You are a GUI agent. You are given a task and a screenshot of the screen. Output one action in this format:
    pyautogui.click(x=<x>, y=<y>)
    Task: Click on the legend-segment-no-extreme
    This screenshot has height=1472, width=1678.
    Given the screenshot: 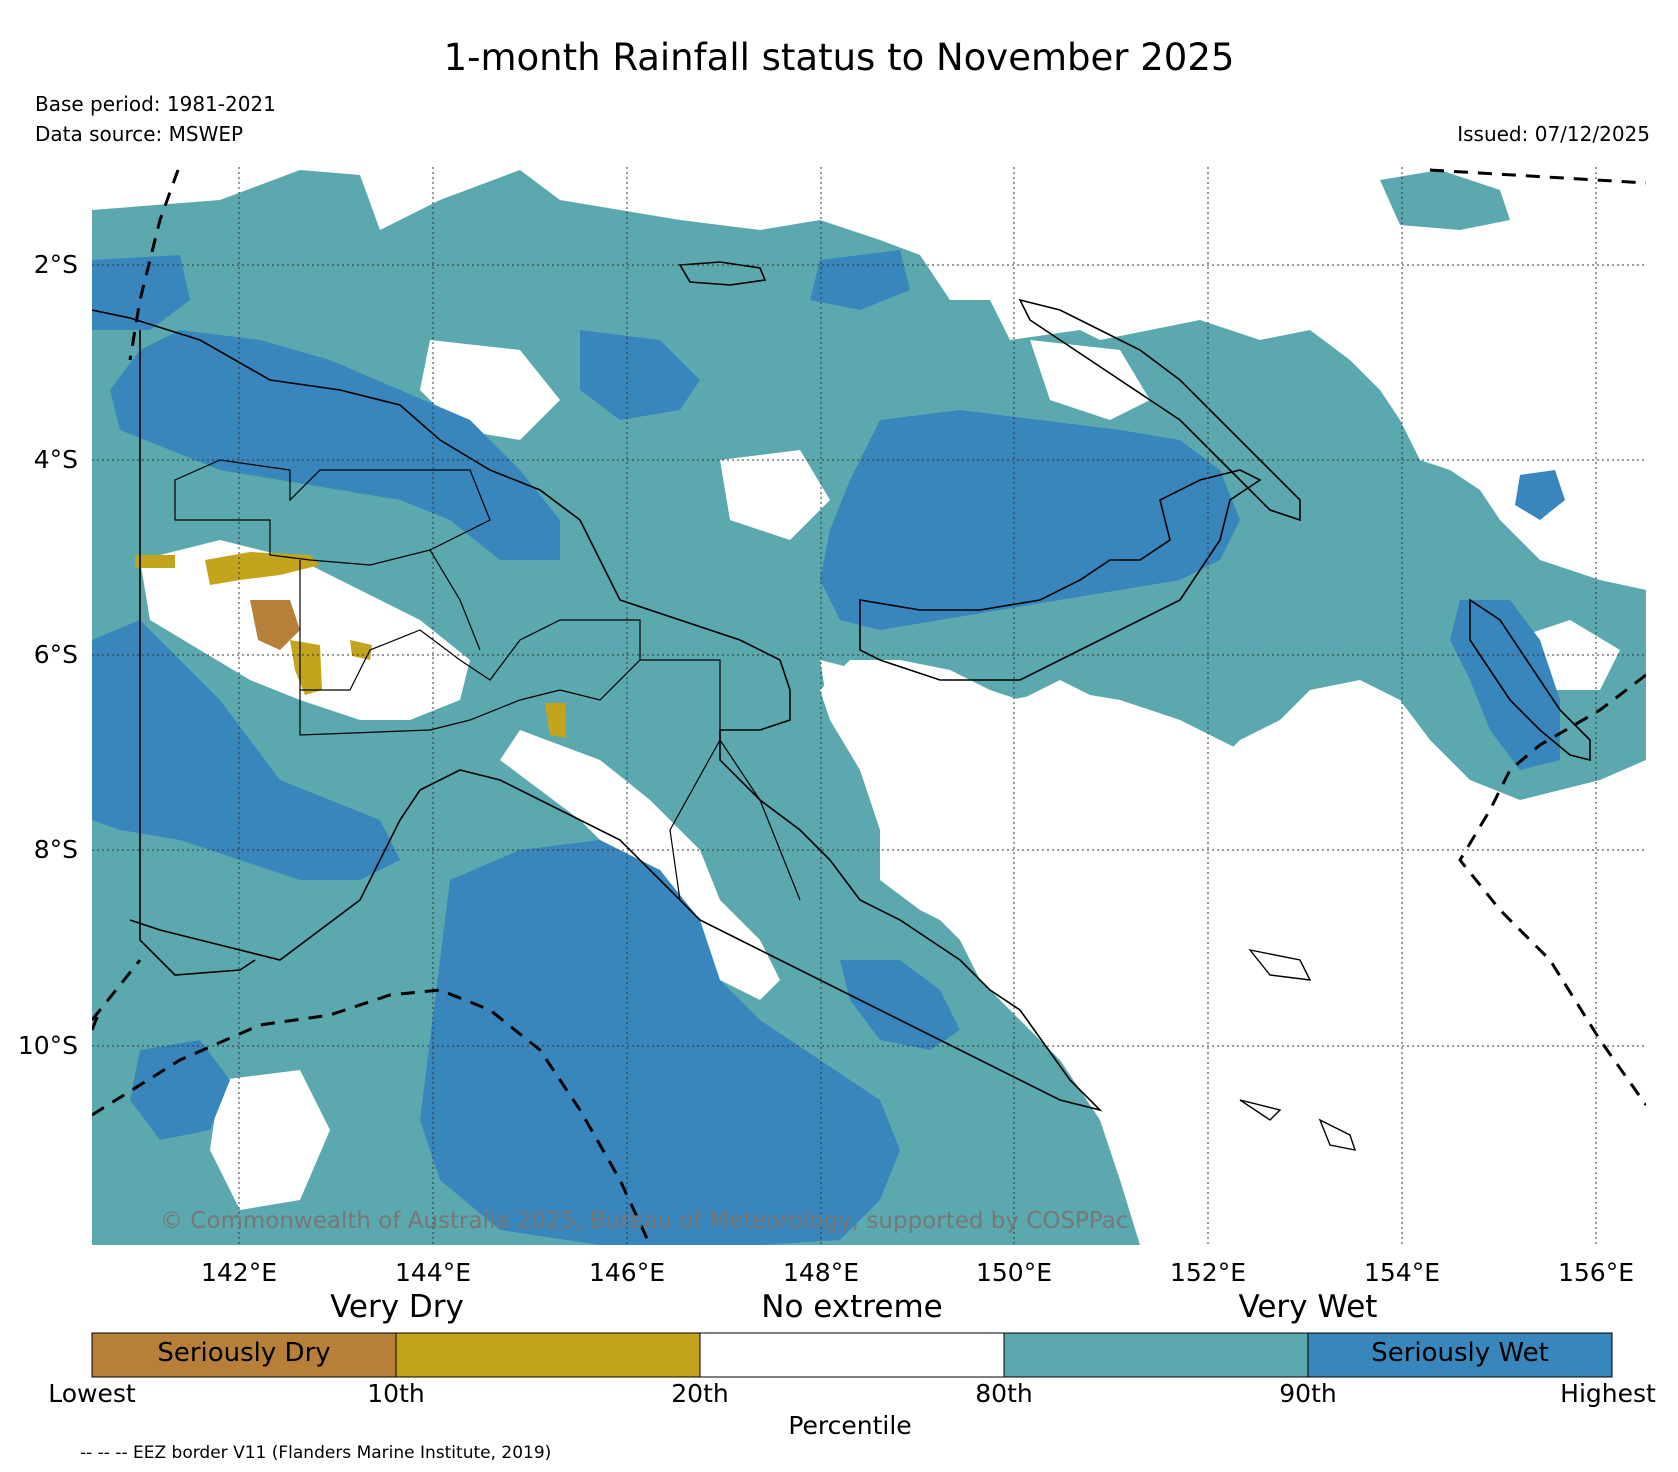 What is the action you would take?
    pyautogui.click(x=852, y=1355)
    